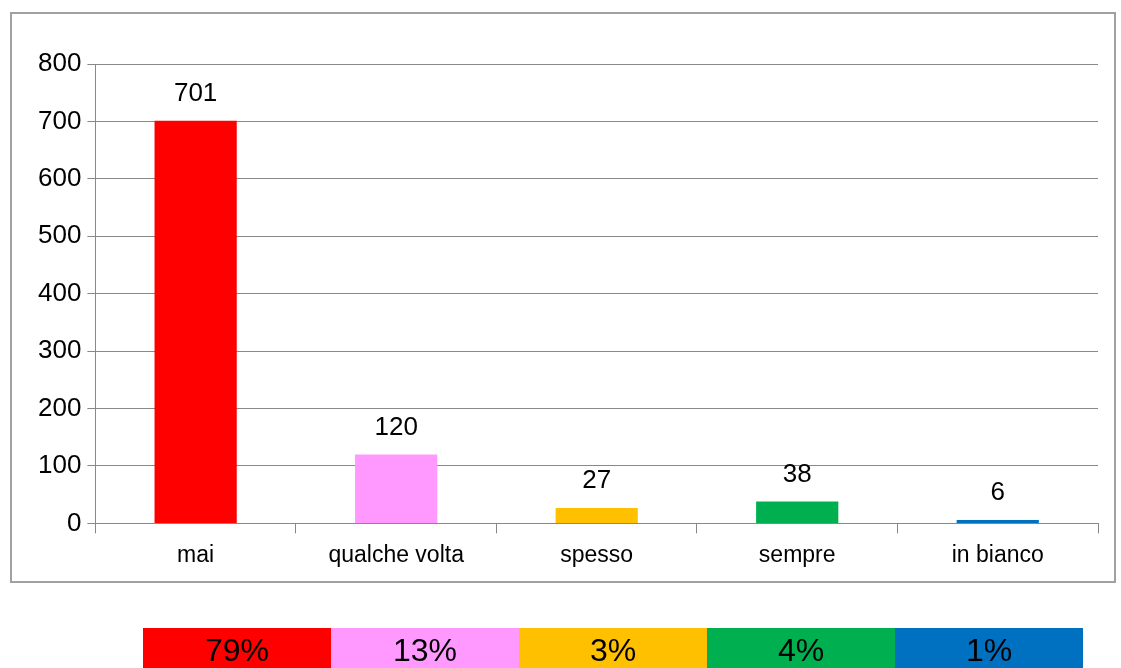  What do you see at coordinates (797, 472) in the screenshot?
I see `data-label: 38` at bounding box center [797, 472].